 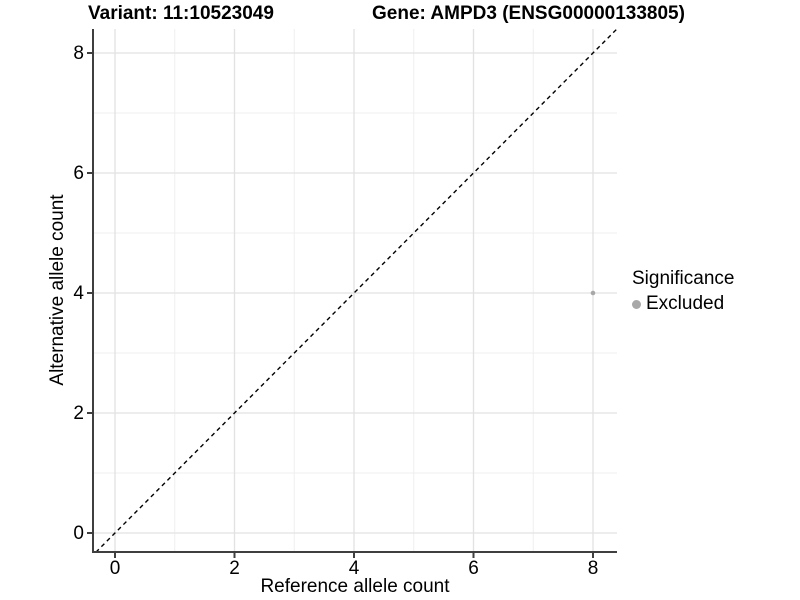 What do you see at coordinates (78, 293) in the screenshot?
I see `y-tick-label: 4` at bounding box center [78, 293].